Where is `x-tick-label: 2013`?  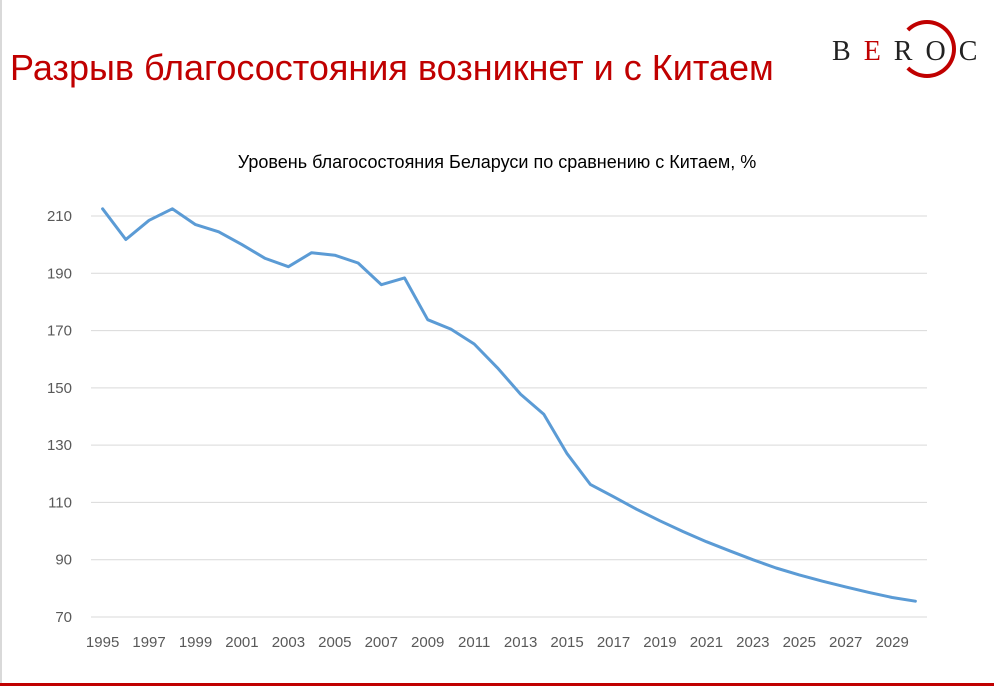 x-tick-label: 2013 is located at coordinates (520, 642).